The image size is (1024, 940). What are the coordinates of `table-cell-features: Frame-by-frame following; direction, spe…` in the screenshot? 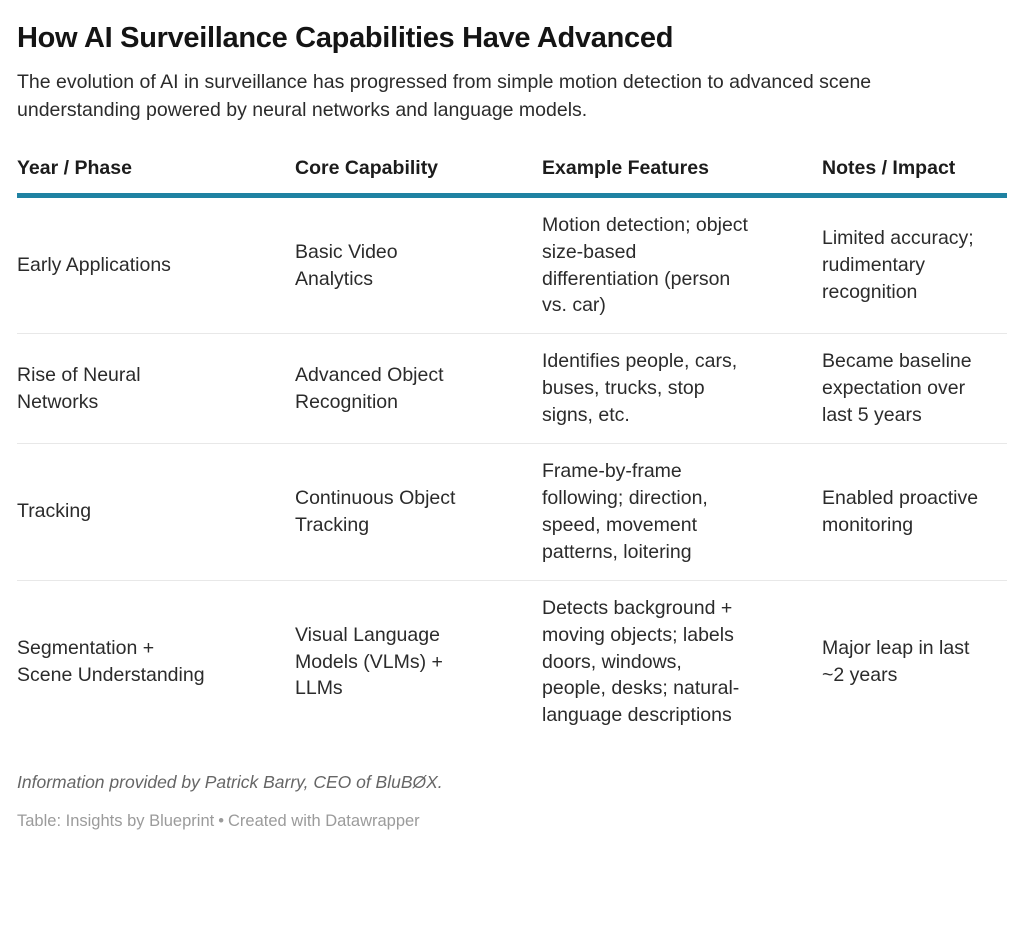 It's located at (682, 512).